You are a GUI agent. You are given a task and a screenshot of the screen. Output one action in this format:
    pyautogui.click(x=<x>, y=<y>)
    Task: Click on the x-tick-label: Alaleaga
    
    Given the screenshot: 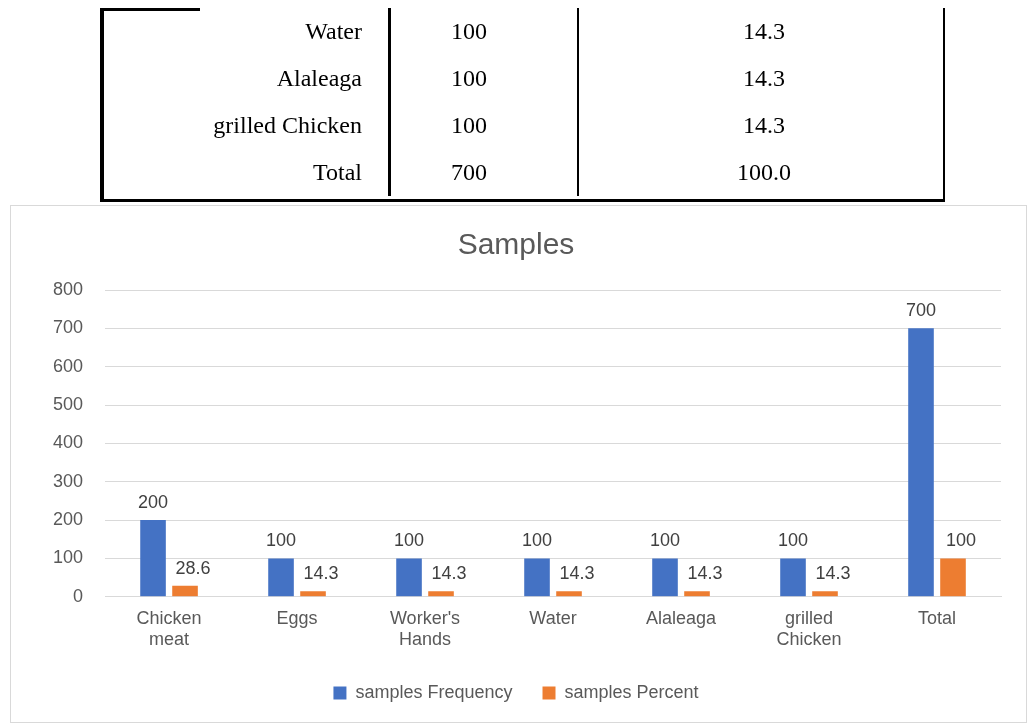 What is the action you would take?
    pyautogui.click(x=681, y=617)
    